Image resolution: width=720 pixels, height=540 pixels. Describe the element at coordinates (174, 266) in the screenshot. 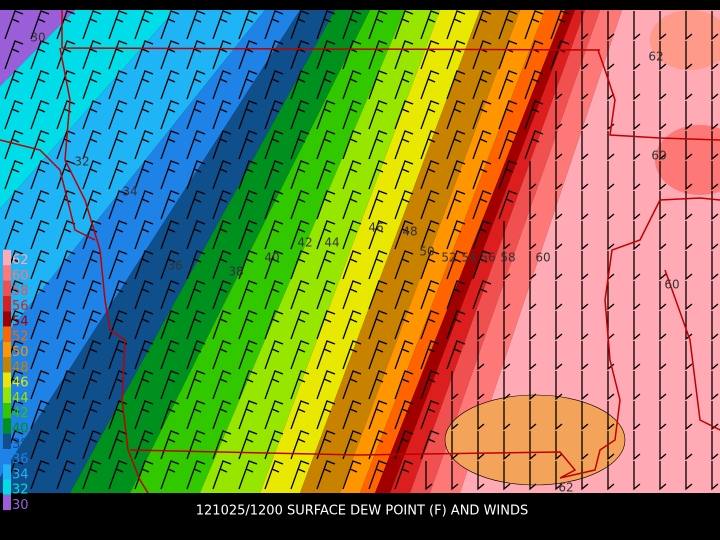

I see `contour-label: 36` at that location.